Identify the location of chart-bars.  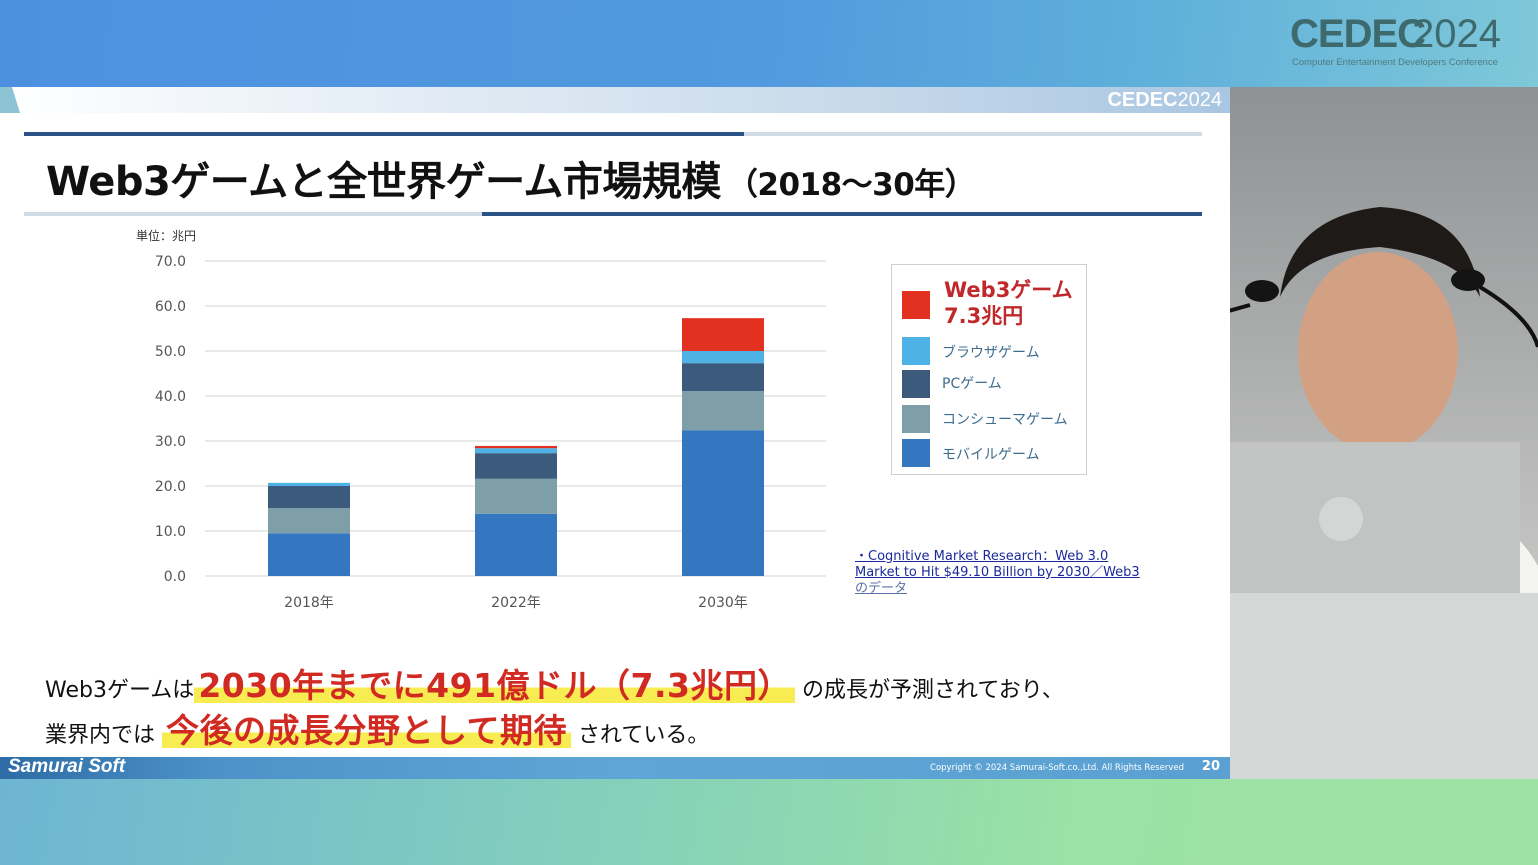
(516, 447).